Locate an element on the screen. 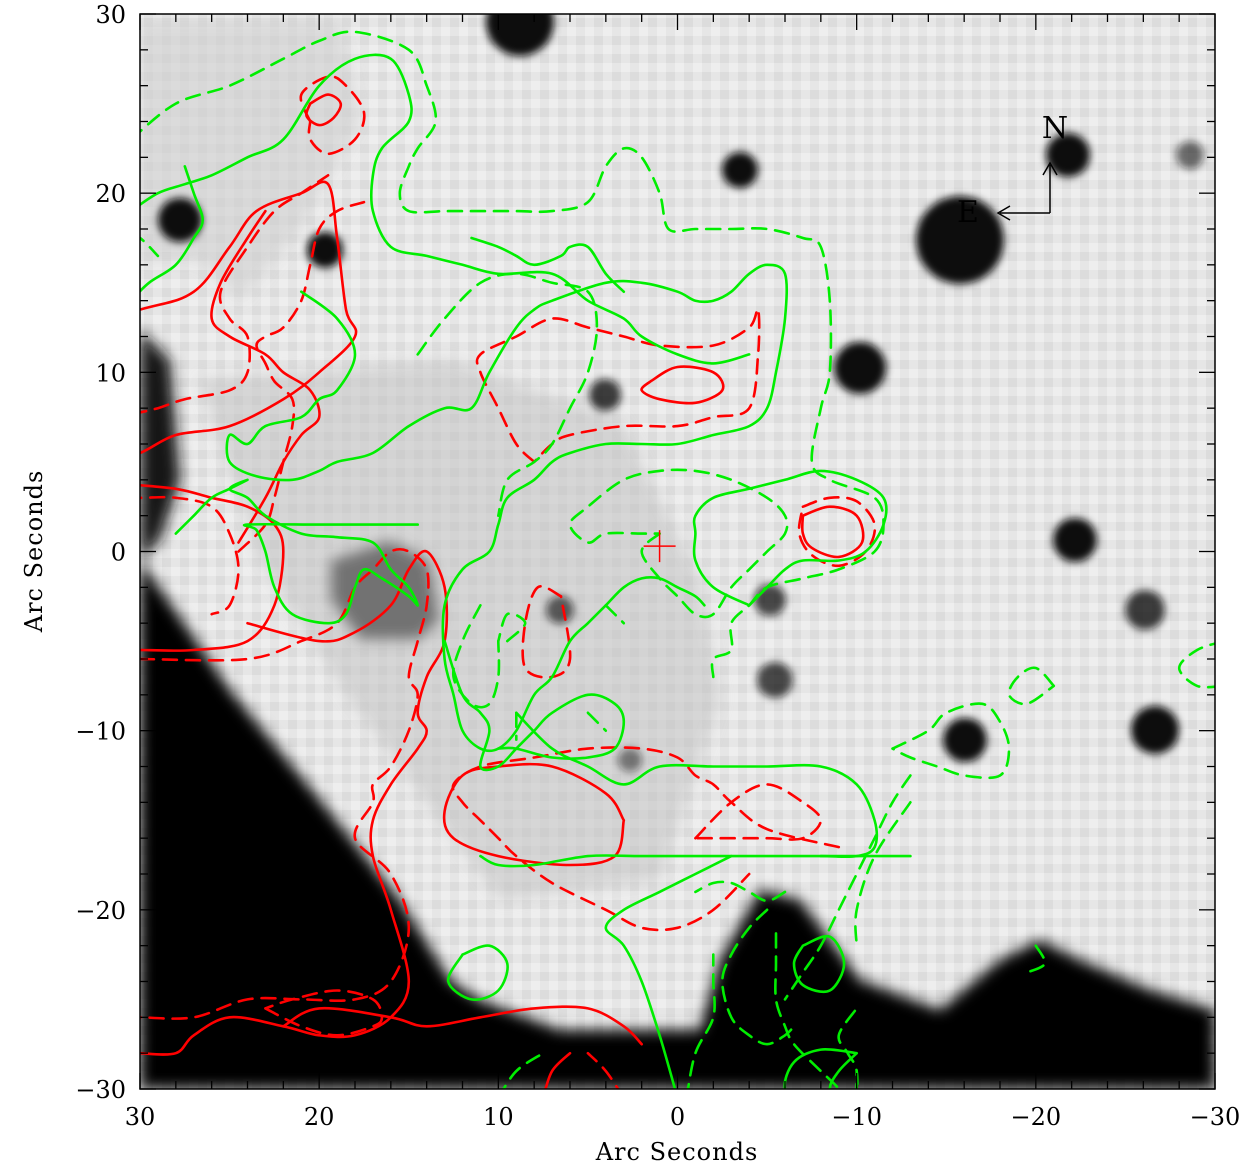 The image size is (1253, 1168). x-axis-title: Arc Seconds is located at coordinates (677, 1152).